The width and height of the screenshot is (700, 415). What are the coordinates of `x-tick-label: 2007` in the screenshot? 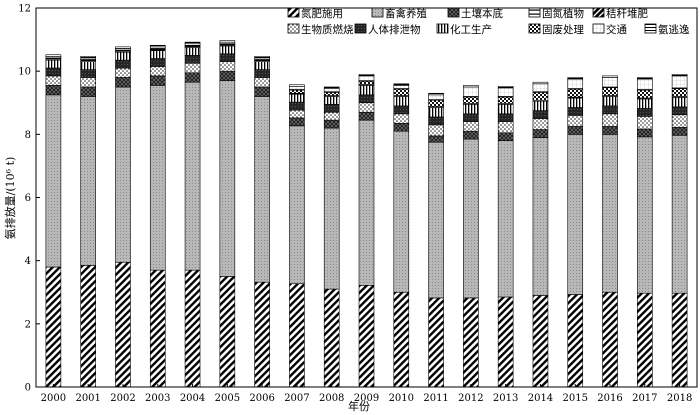 It's located at (296, 398).